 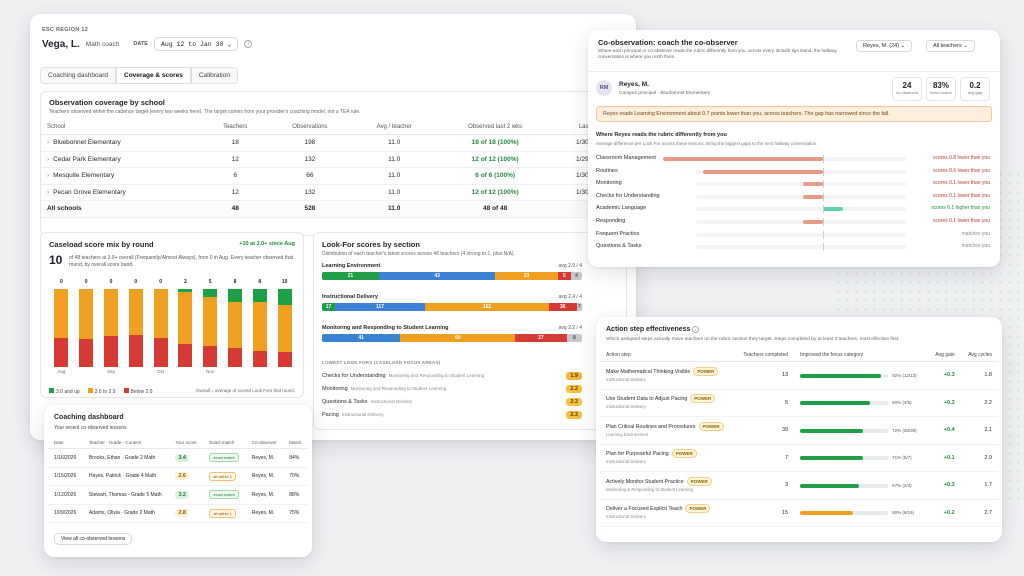 What do you see at coordinates (628, 195) in the screenshot?
I see `lookfor-name: Checks for Understanding` at bounding box center [628, 195].